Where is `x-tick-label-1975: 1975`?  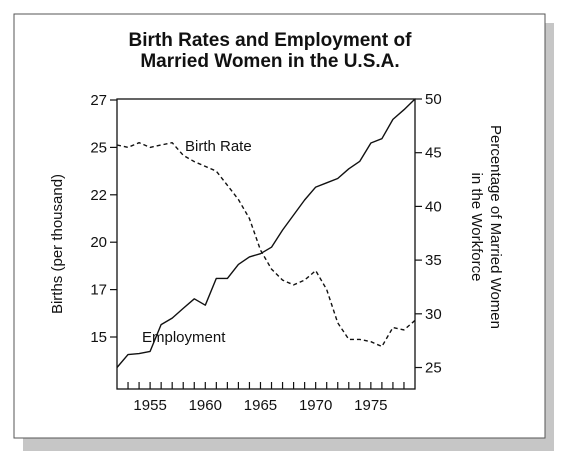
x-tick-label-1975: 1975 is located at coordinates (370, 405).